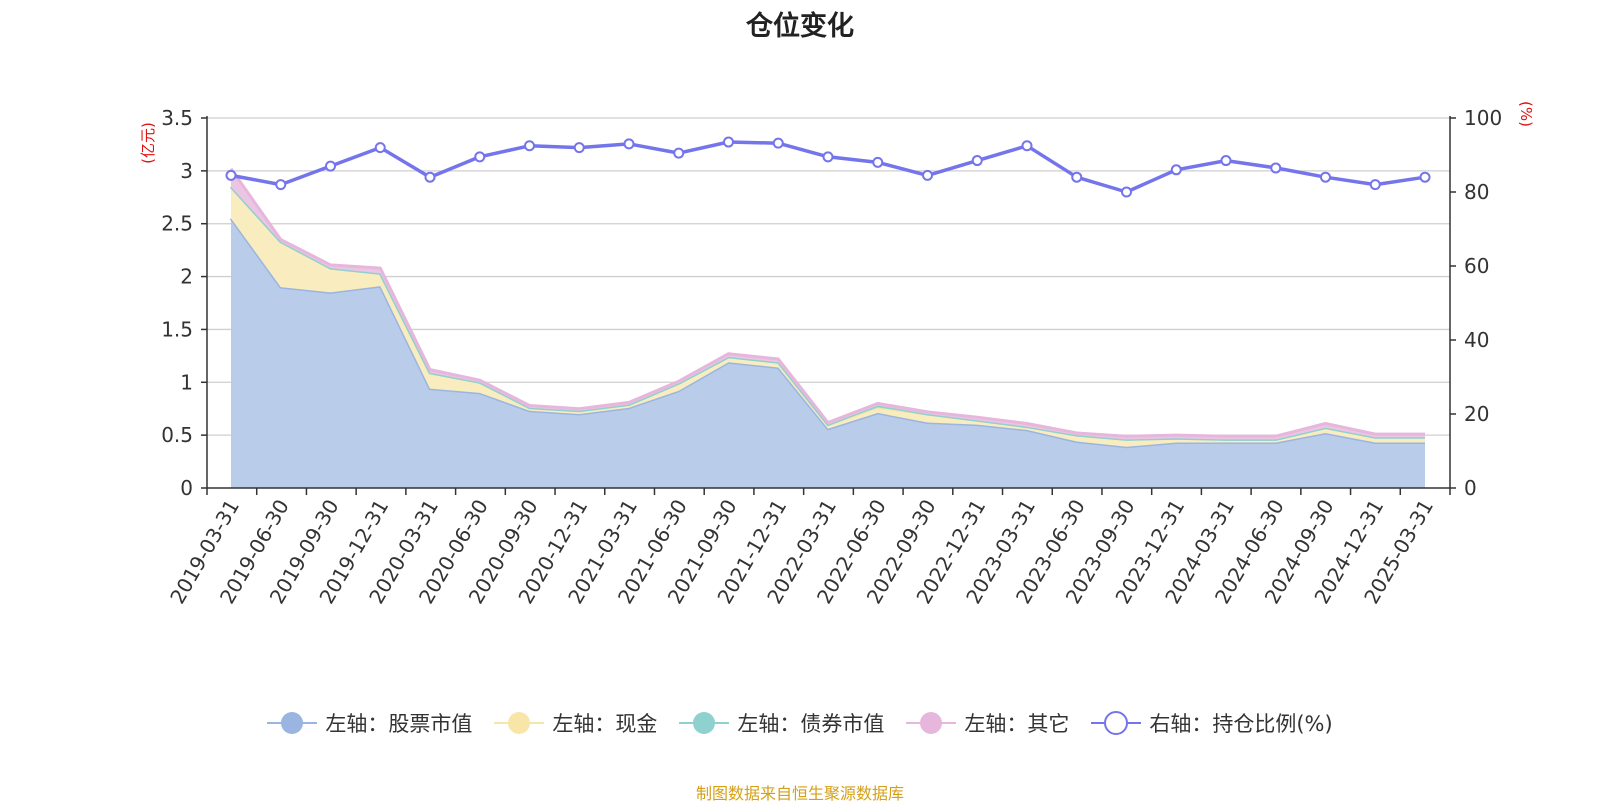 Image resolution: width=1600 pixels, height=804 pixels. What do you see at coordinates (177, 435) in the screenshot?
I see `left-tick-label: 0.5` at bounding box center [177, 435].